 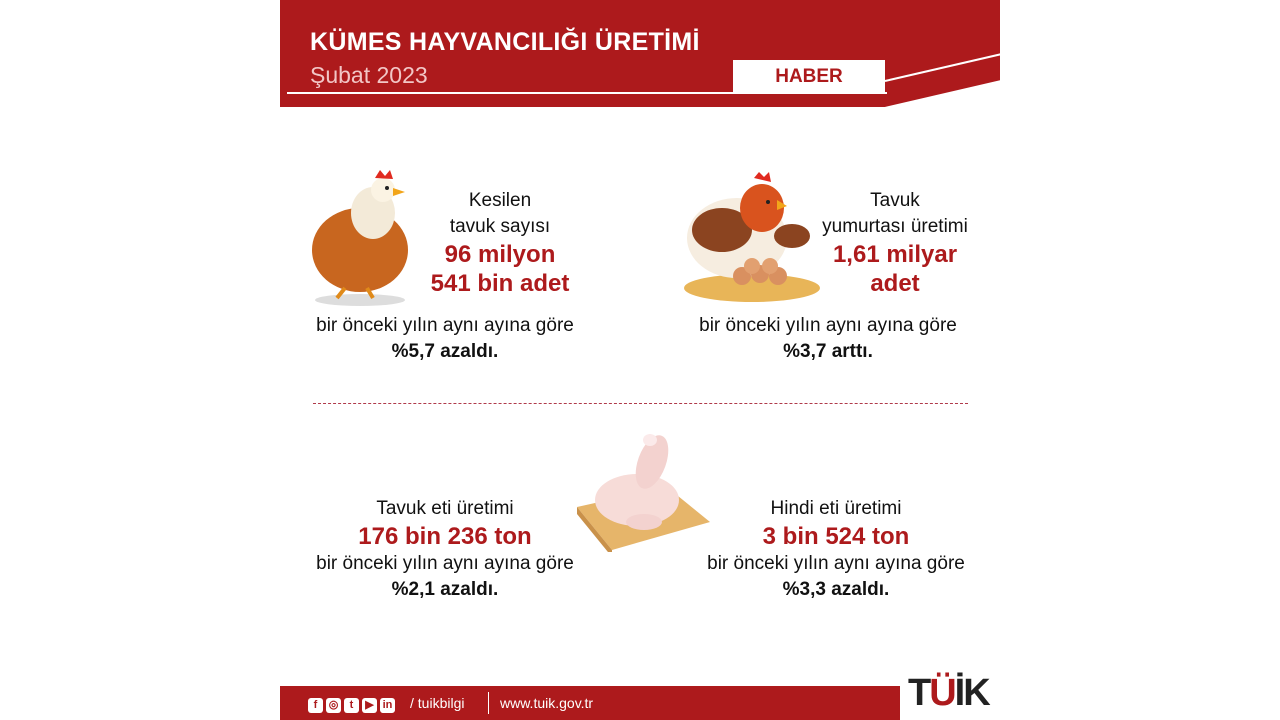 I want to click on stat-value: 176 bin 236 ton, so click(x=445, y=536).